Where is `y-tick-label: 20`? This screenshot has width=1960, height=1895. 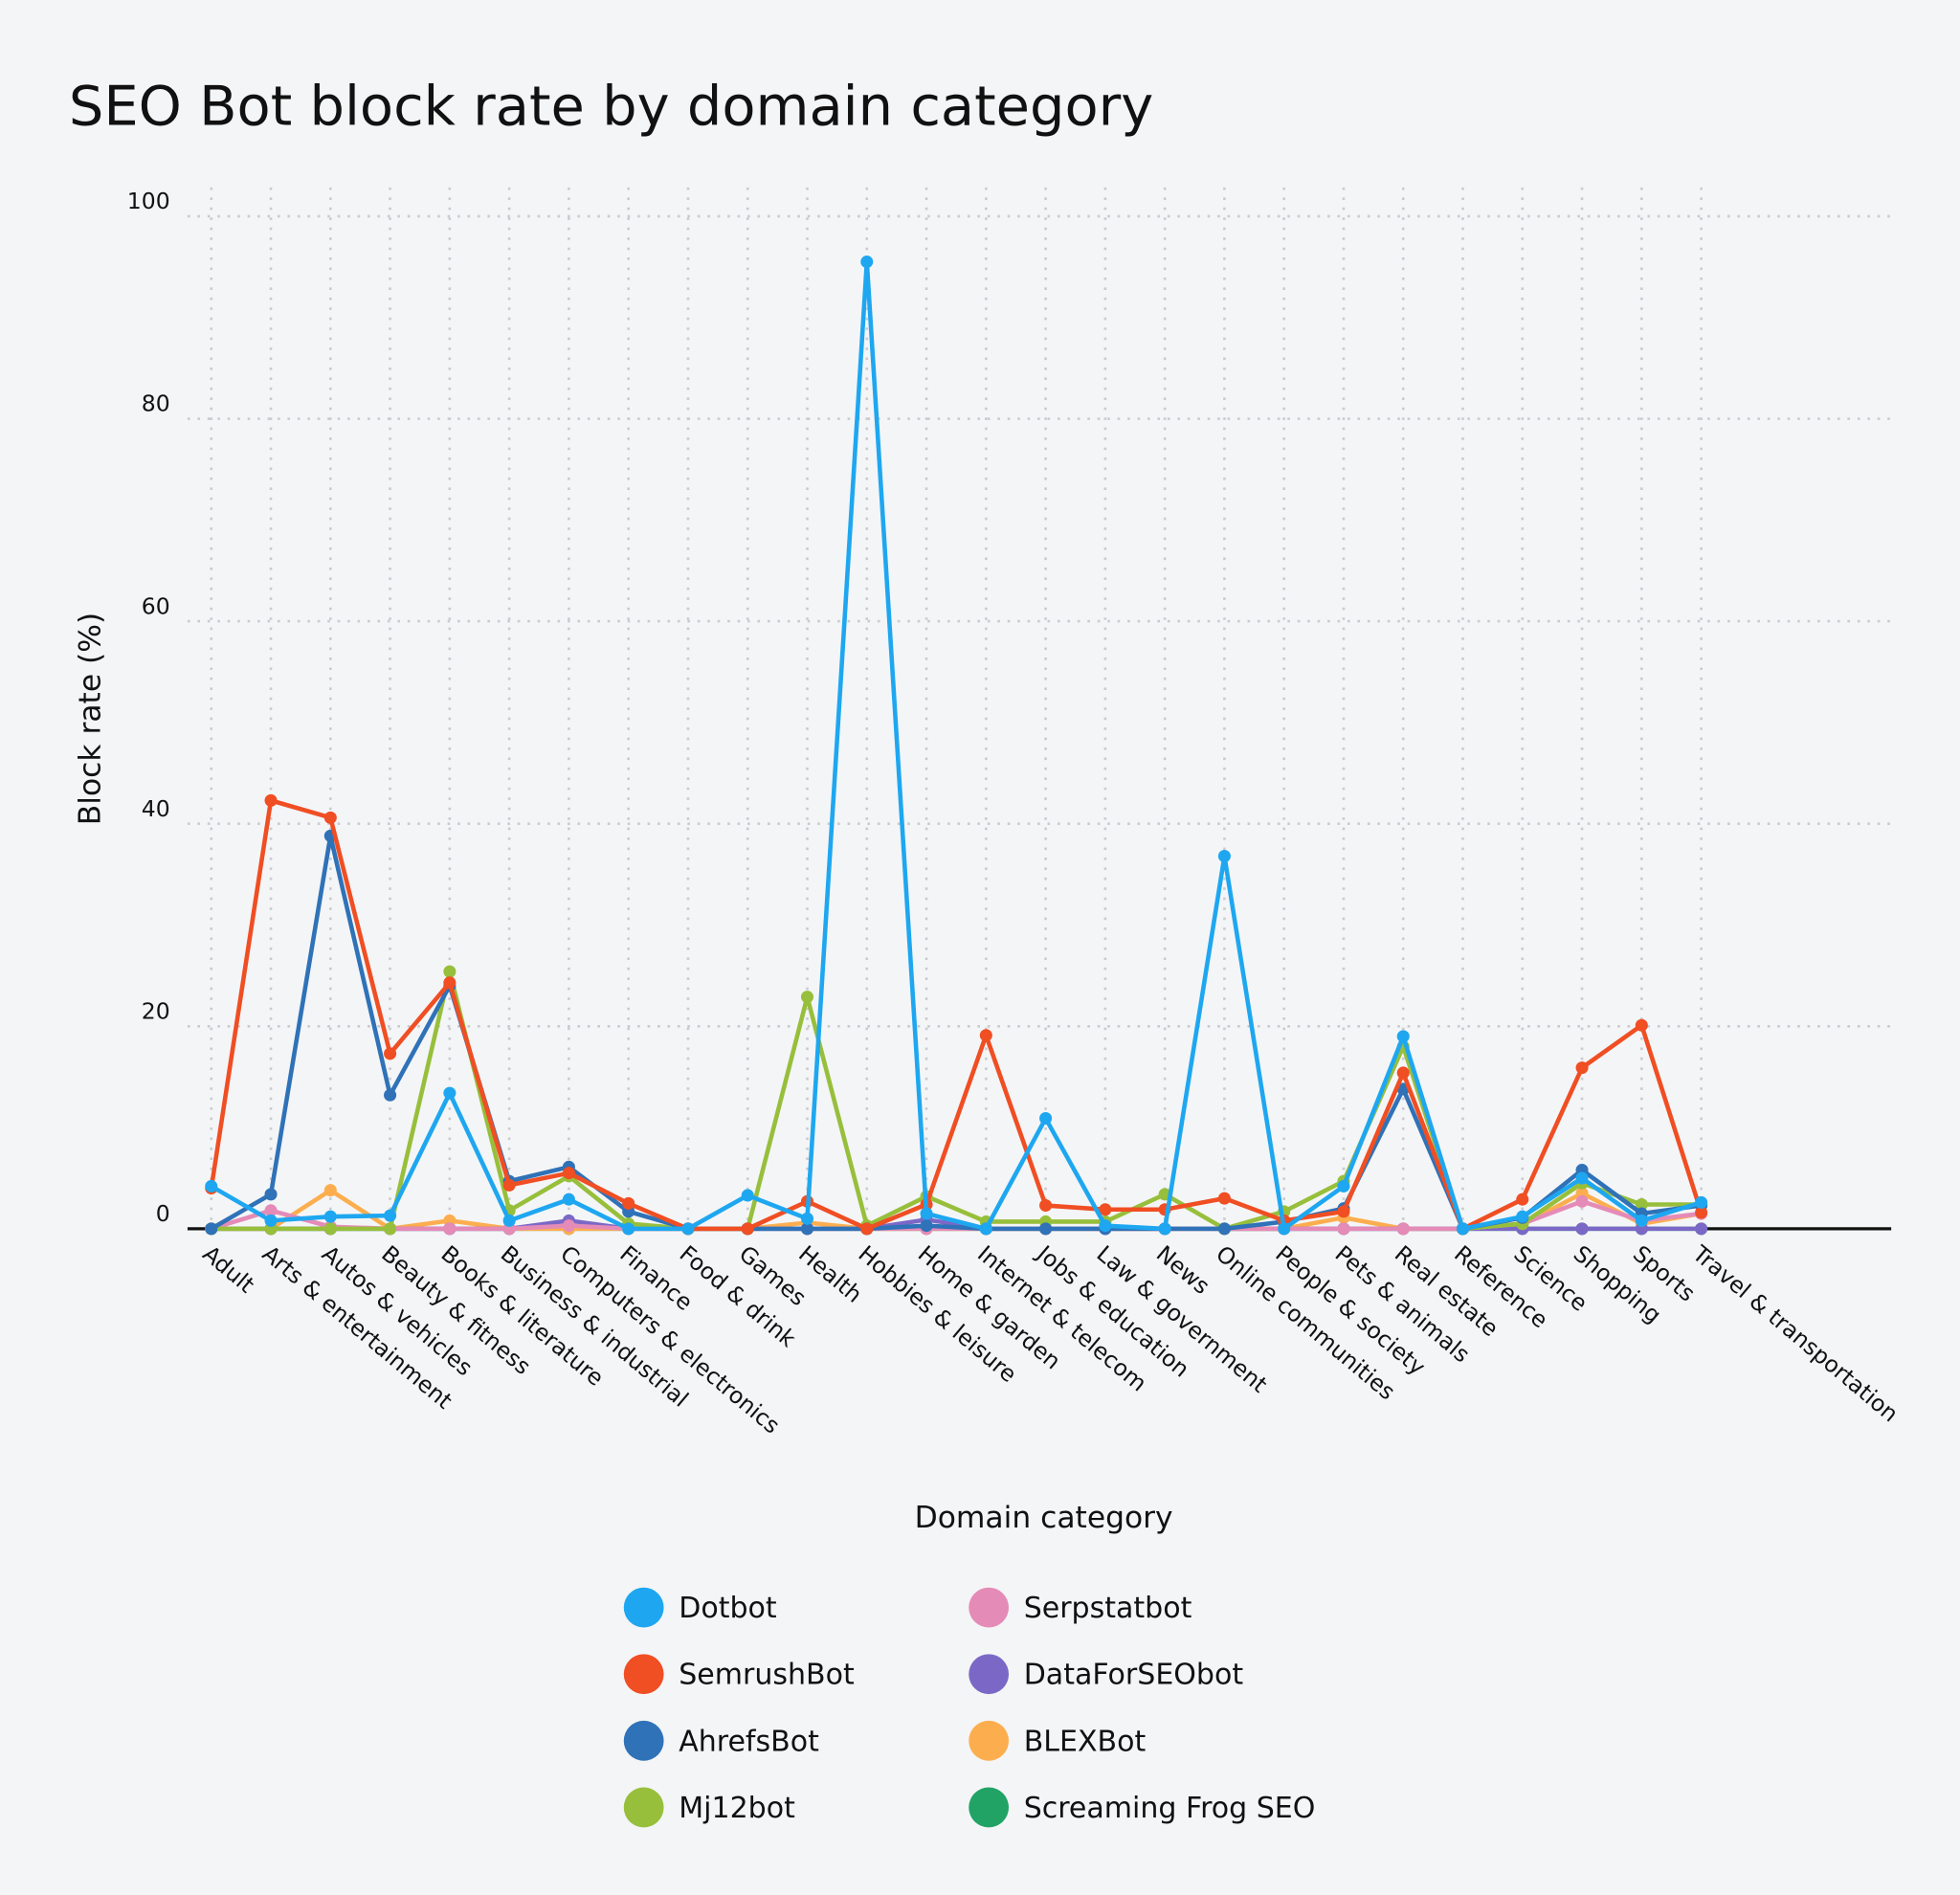 y-tick-label: 20 is located at coordinates (156, 1011).